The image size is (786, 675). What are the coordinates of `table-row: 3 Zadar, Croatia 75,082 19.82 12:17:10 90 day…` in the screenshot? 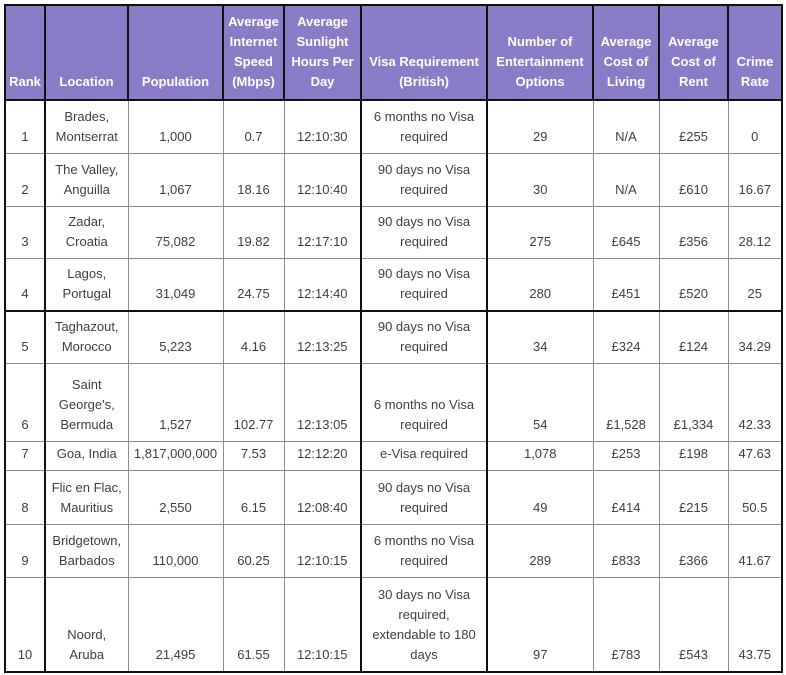 It's located at (393, 232).